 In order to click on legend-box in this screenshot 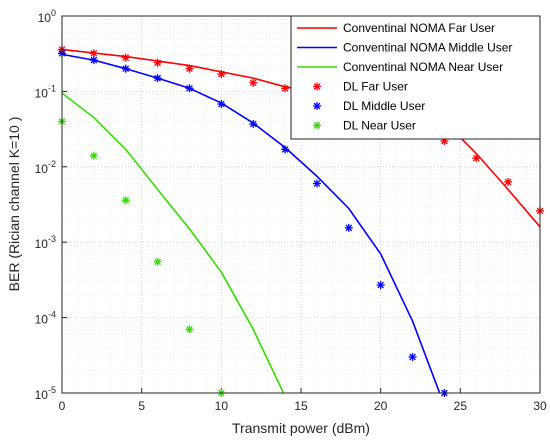, I will do `click(415, 77)`.